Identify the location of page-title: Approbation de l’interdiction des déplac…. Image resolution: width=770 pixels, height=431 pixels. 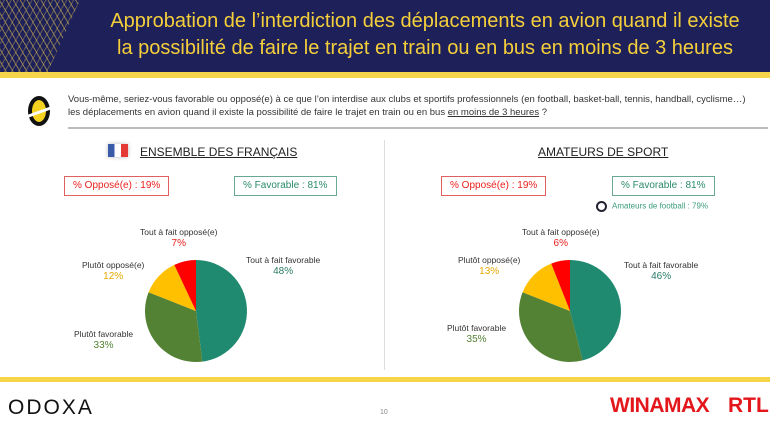
(425, 35).